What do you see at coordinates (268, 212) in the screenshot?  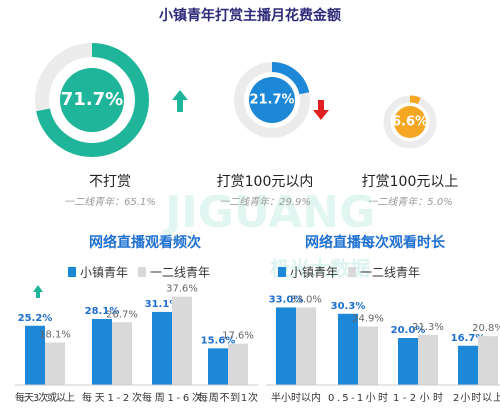 I see `watermark: JIGUANG` at bounding box center [268, 212].